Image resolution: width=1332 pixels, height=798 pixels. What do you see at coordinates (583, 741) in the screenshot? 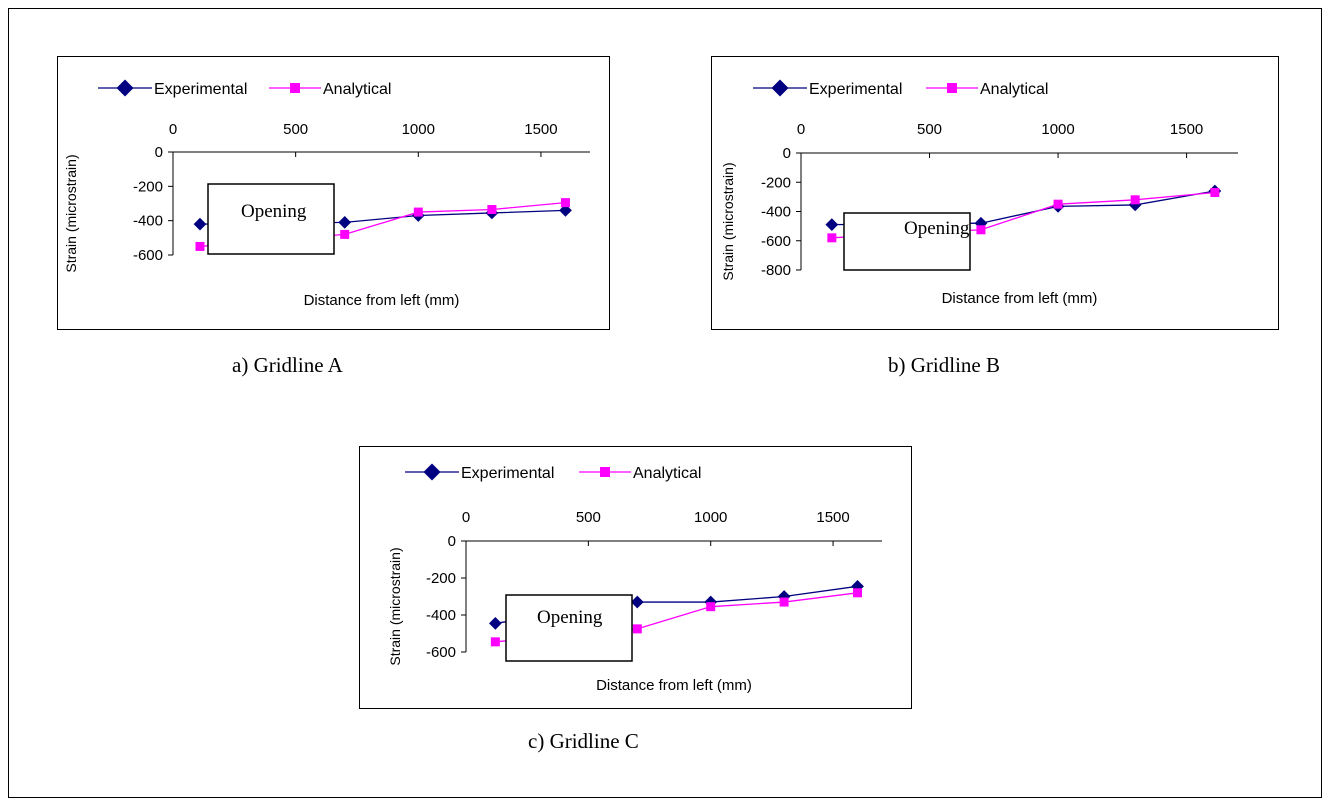
I see `caption-gridline-c: c) Gridline C` at bounding box center [583, 741].